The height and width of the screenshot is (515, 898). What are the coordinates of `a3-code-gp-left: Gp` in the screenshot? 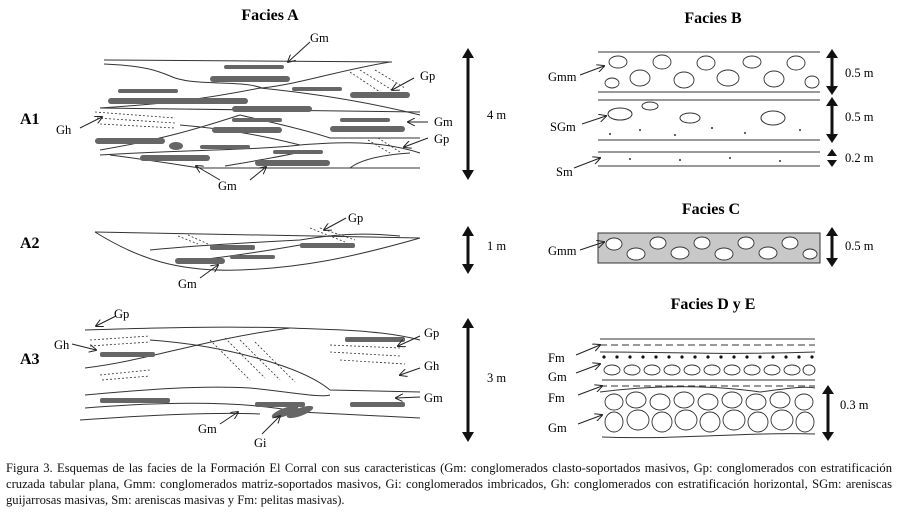 It's located at (121, 314).